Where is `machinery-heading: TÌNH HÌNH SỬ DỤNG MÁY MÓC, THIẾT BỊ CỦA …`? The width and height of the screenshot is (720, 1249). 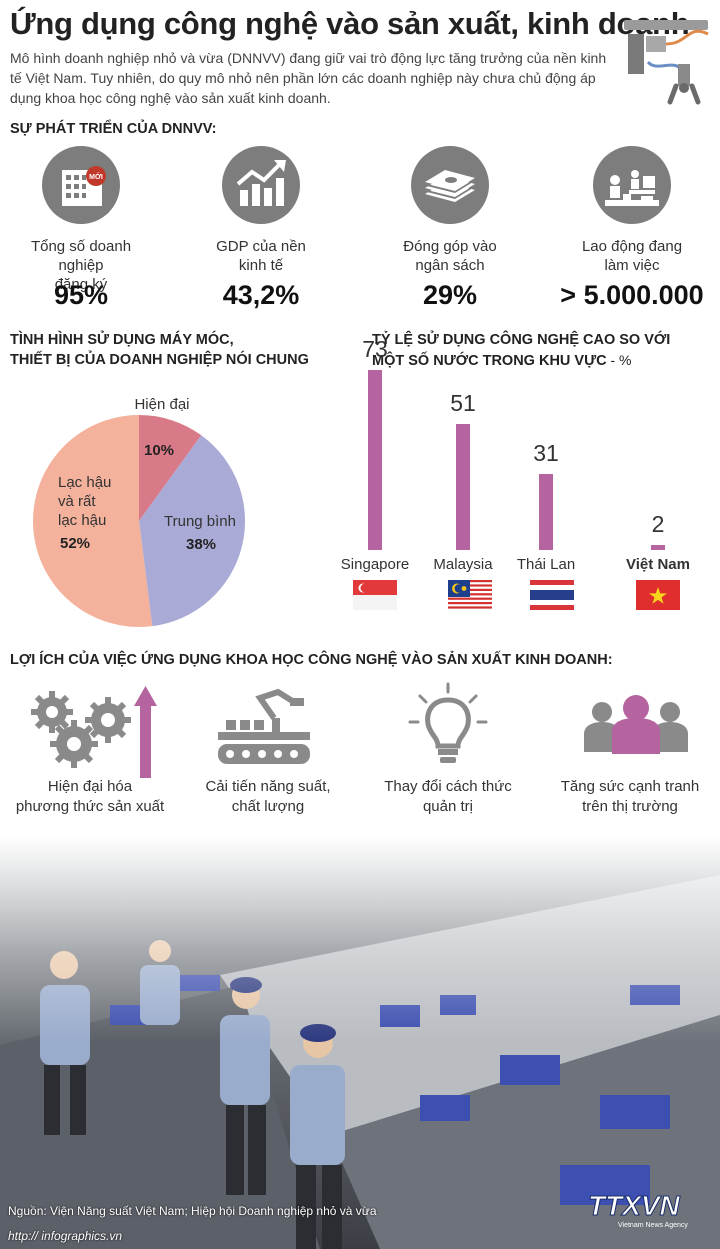
machinery-heading: TÌNH HÌNH SỬ DỤNG MÁY MÓC, THIẾT BỊ CỦA … is located at coordinates (159, 350).